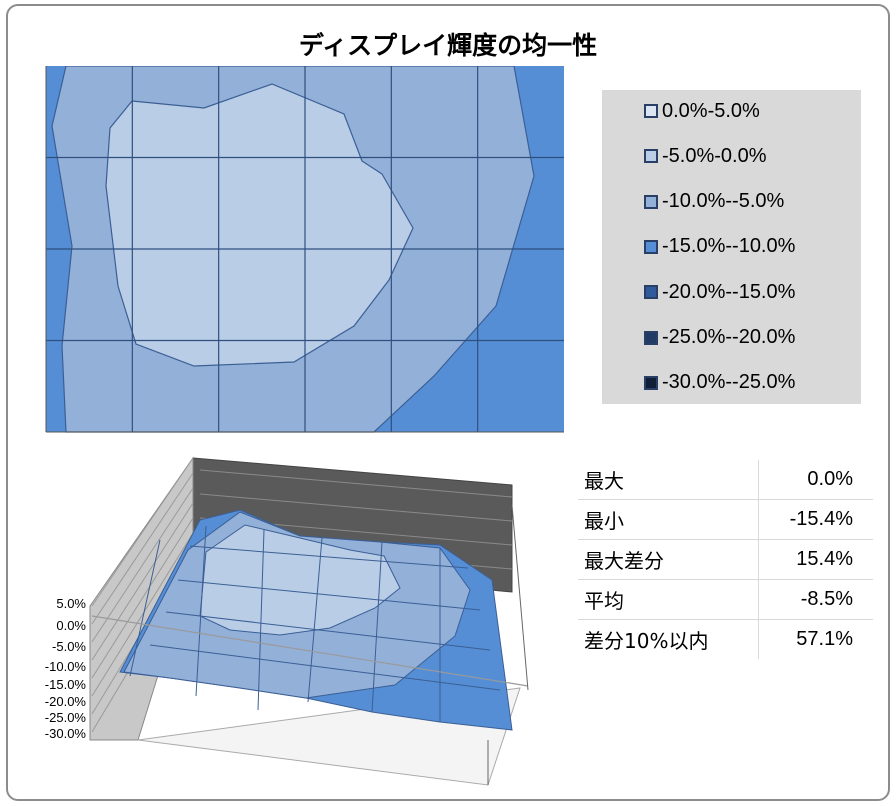  I want to click on legend-item: -5.0%-0.0%, so click(705, 156).